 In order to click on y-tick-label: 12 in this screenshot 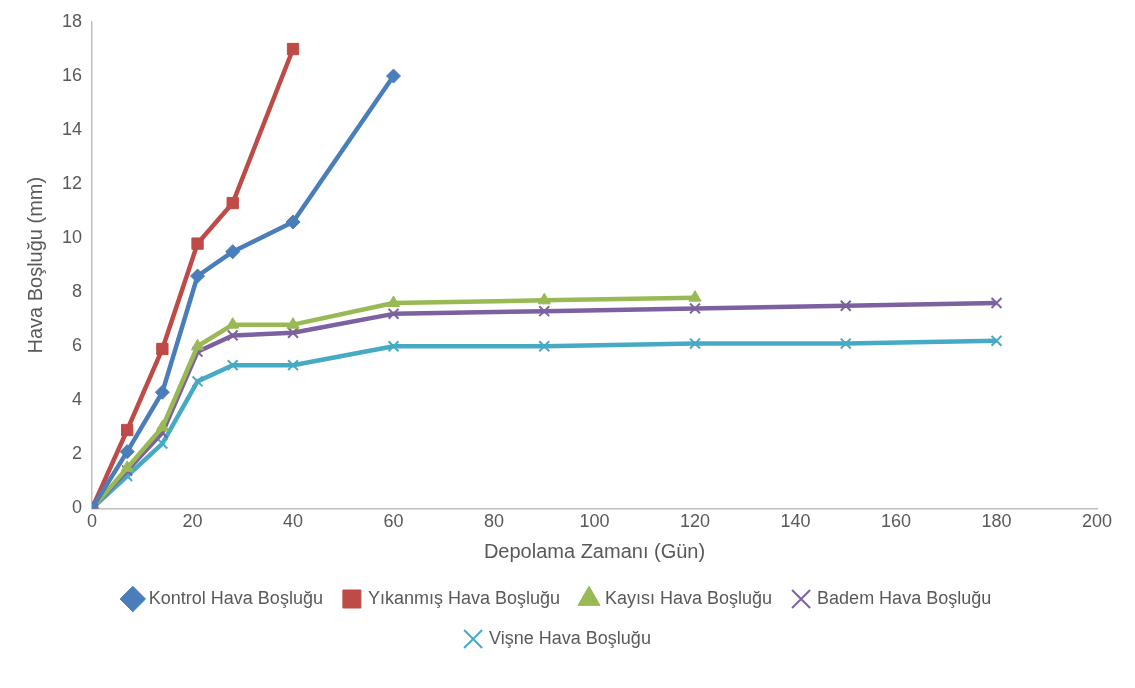, I will do `click(72, 183)`.